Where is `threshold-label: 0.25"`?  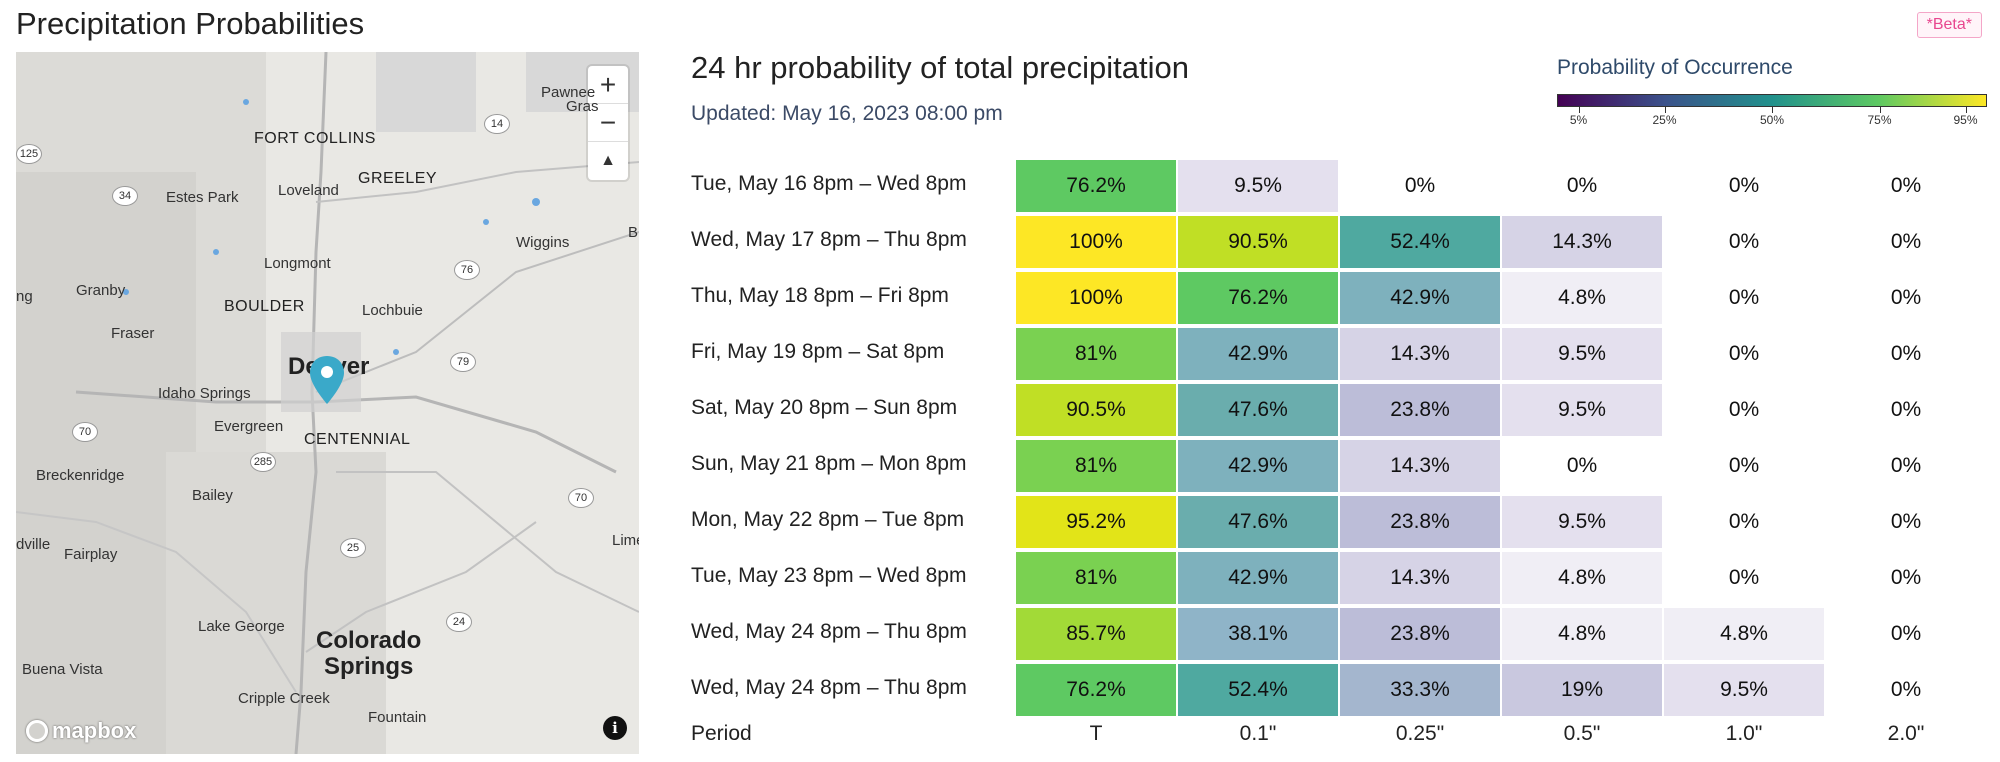 threshold-label: 0.25" is located at coordinates (1420, 733).